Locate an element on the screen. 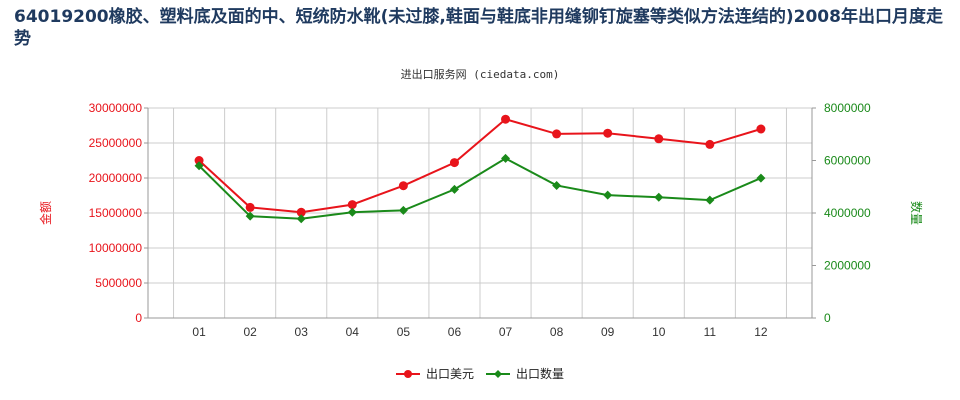  y-right-tick-label: 6000000 is located at coordinates (847, 161).